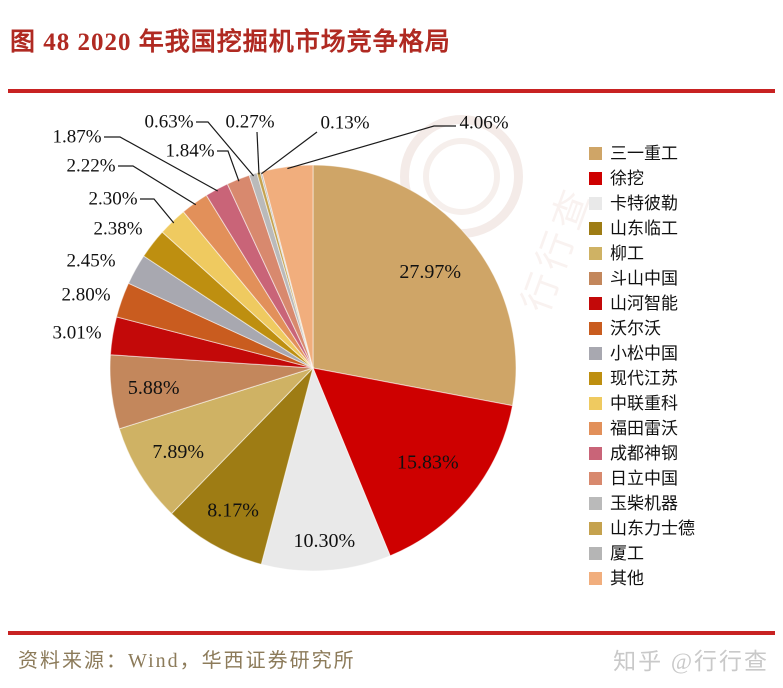 This screenshot has width=783, height=688. Describe the element at coordinates (154, 388) in the screenshot. I see `slice-label-斗山中国: 5.88%` at that location.